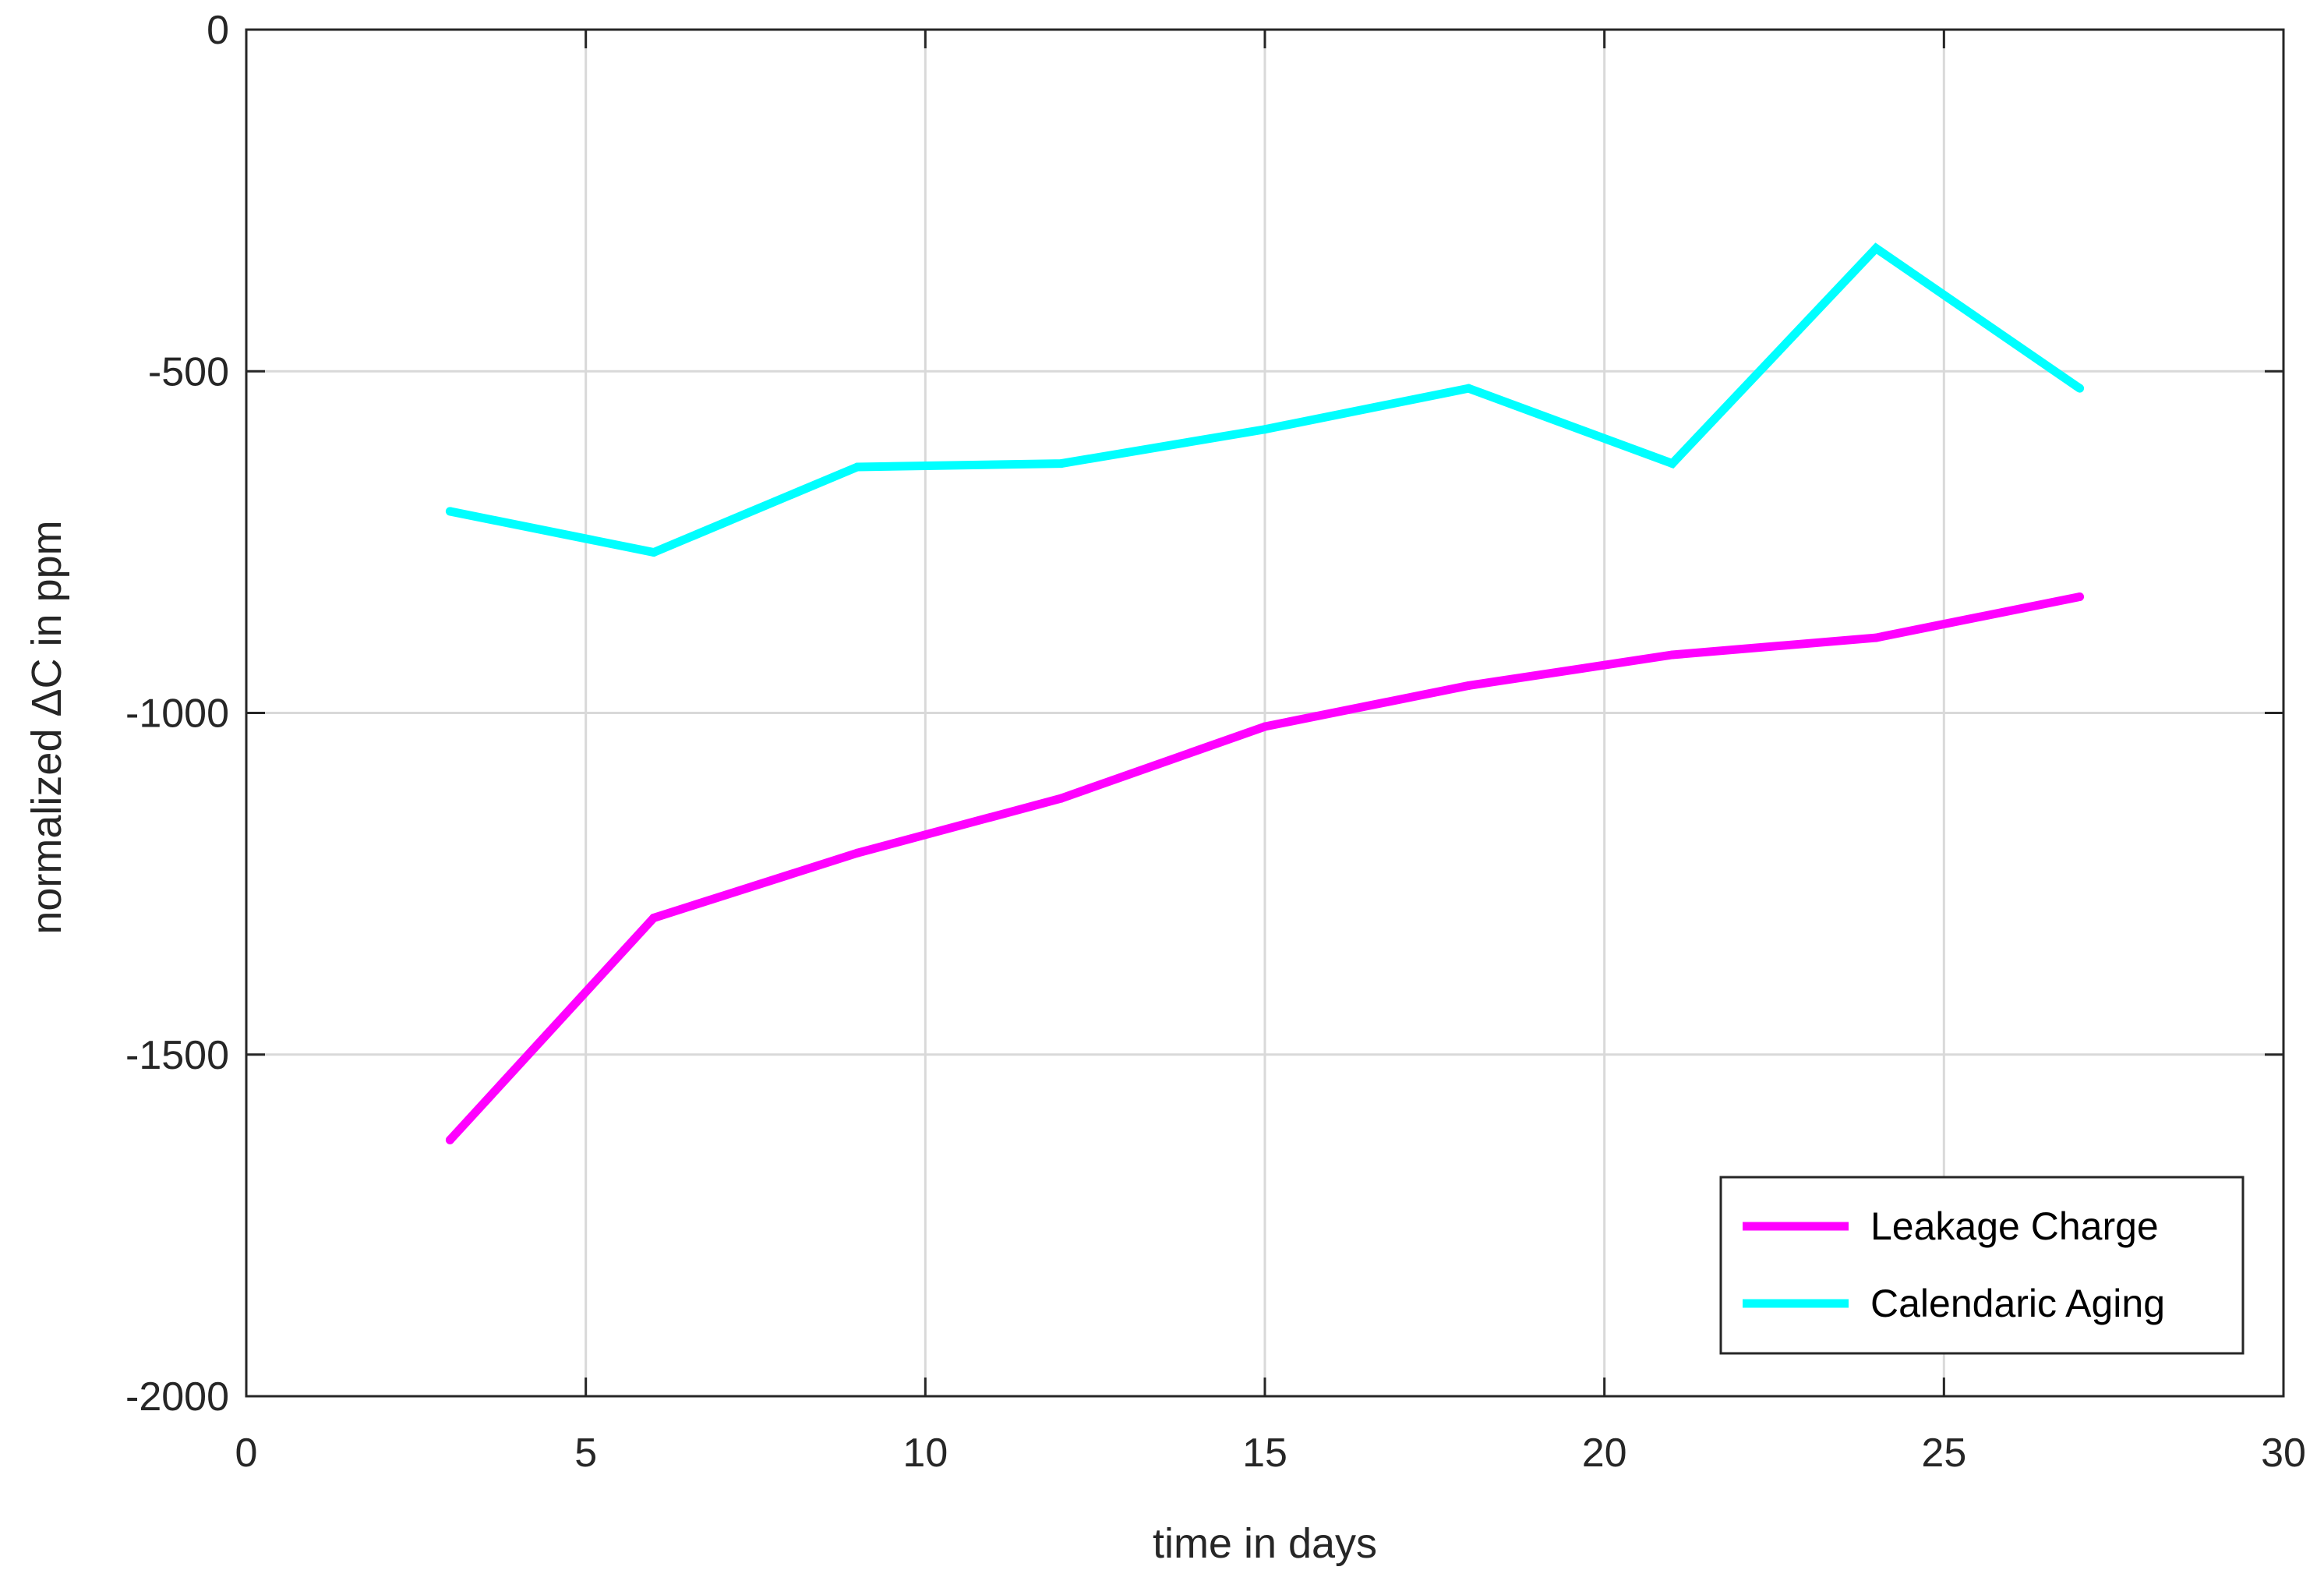  What do you see at coordinates (585, 1453) in the screenshot?
I see `x-tick-label: 5` at bounding box center [585, 1453].